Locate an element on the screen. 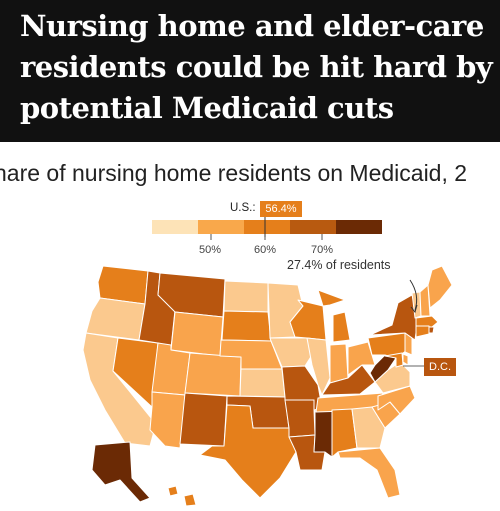  vermont-callout-text: 27.4% of residents is located at coordinates (339, 265).